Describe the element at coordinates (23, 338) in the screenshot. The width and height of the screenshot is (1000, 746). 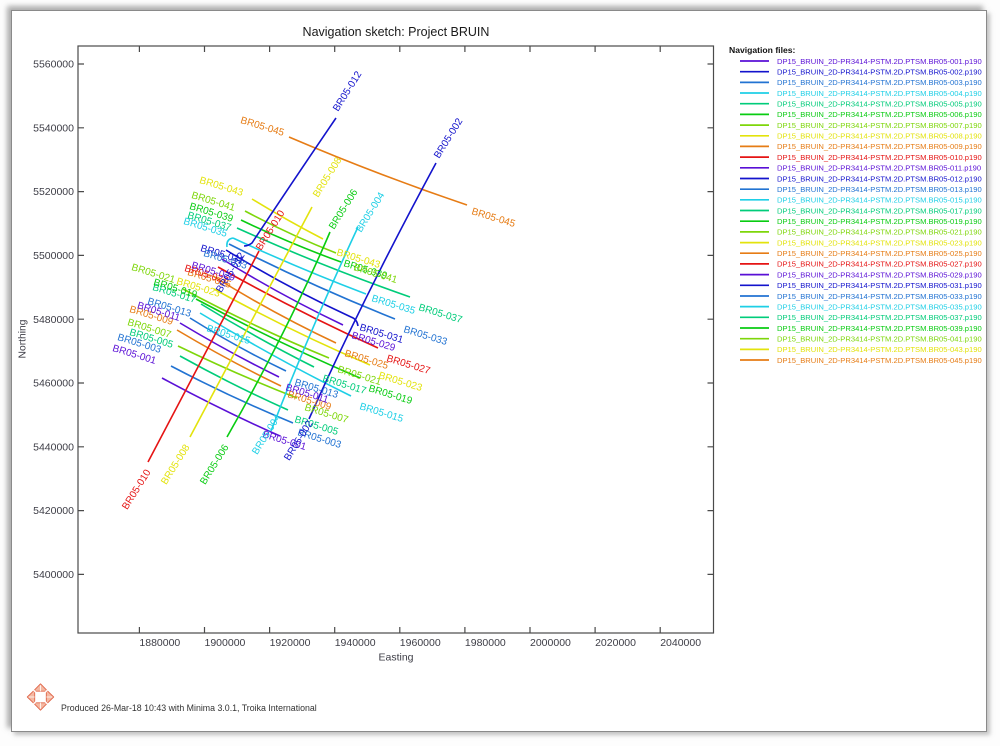
I see `svg-text: Northing` at that location.